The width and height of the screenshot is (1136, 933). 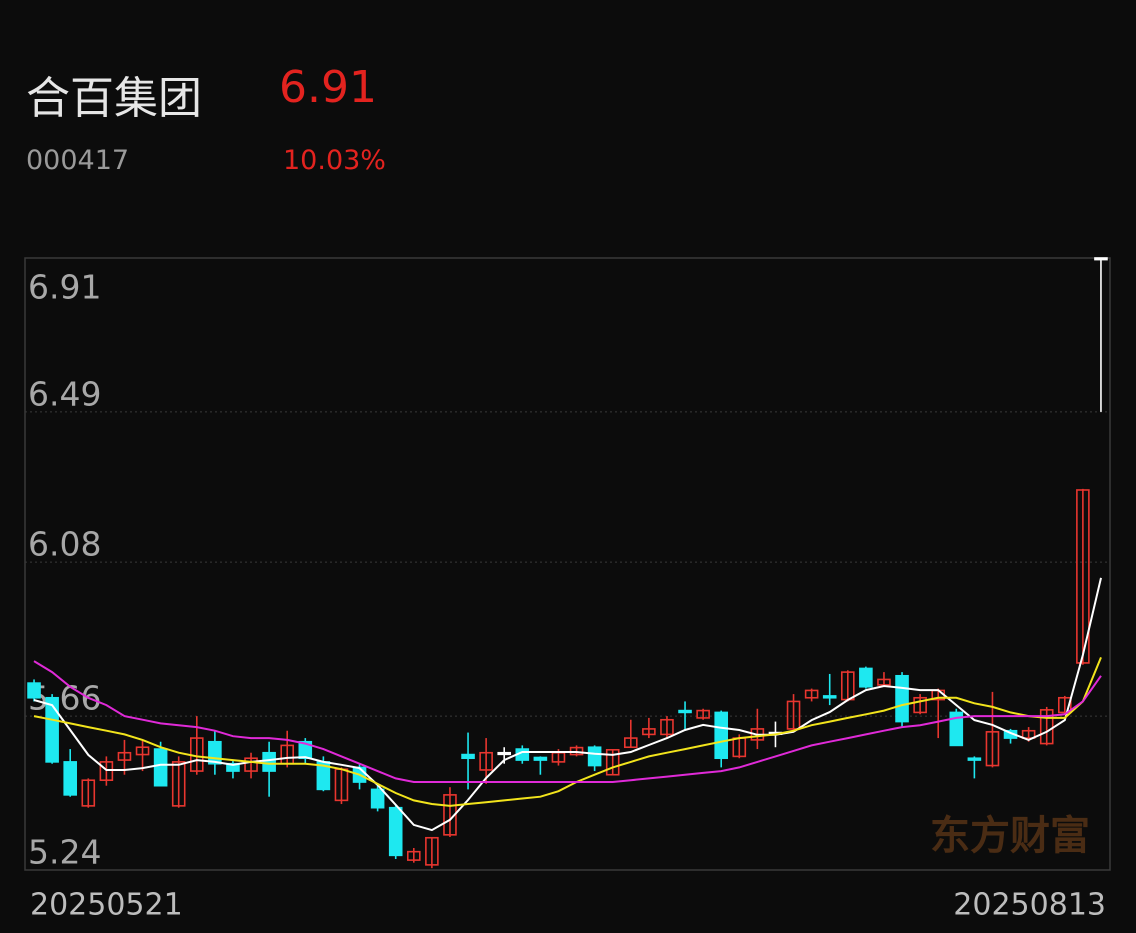 What do you see at coordinates (1029, 905) in the screenshot?
I see `x-tick-label: 20250813` at bounding box center [1029, 905].